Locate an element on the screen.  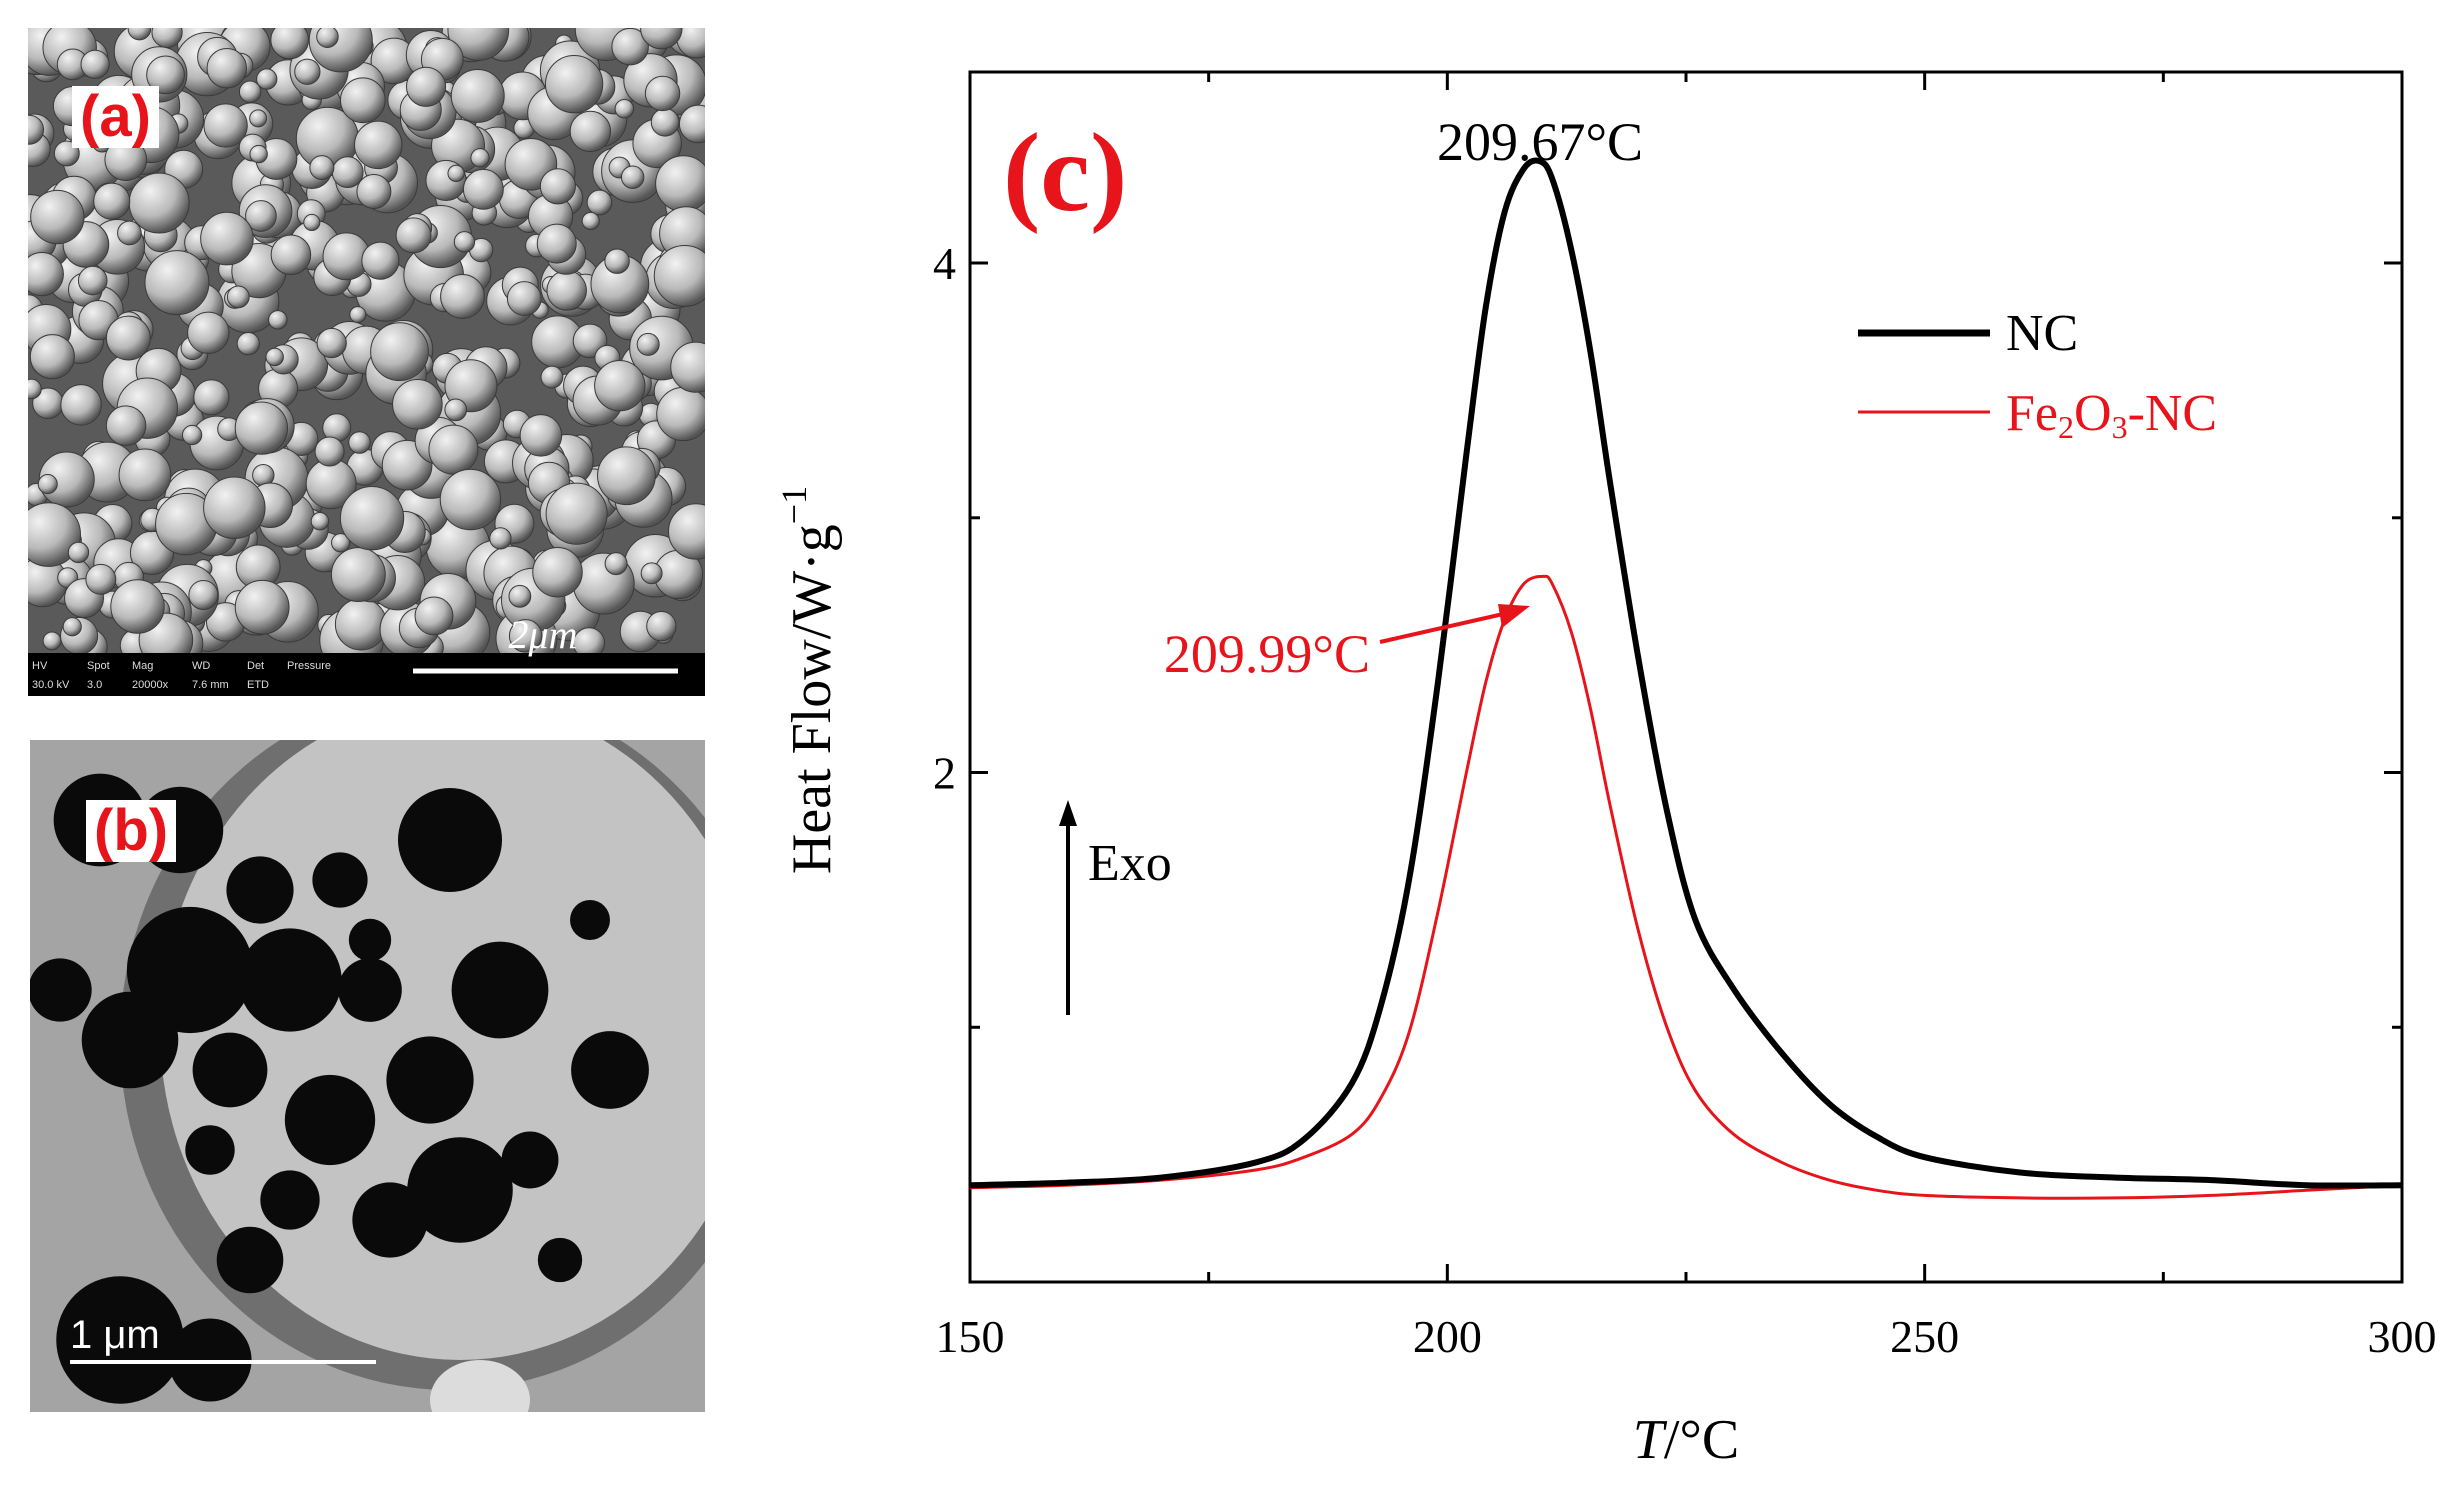
nc-peak-annotation: 209.67°C is located at coordinates (1540, 142).